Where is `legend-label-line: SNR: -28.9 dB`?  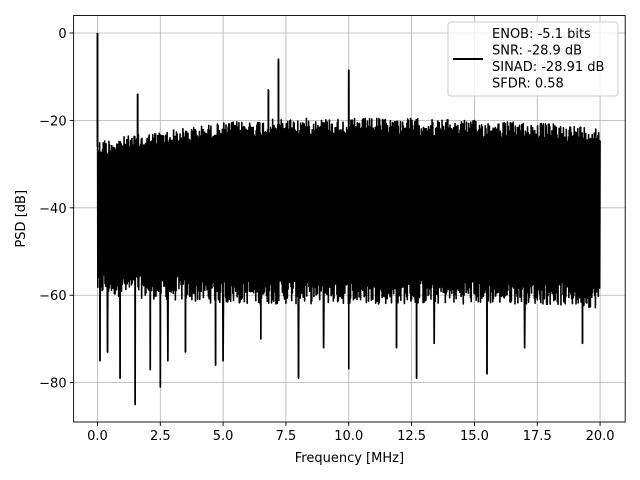 legend-label-line: SNR: -28.9 dB is located at coordinates (537, 51).